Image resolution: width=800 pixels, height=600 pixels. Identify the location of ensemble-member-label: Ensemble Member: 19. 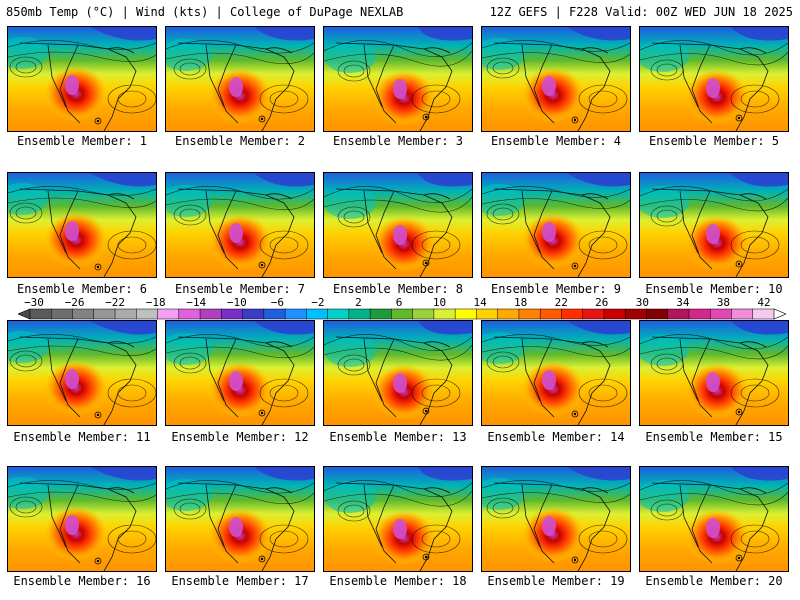
(556, 581).